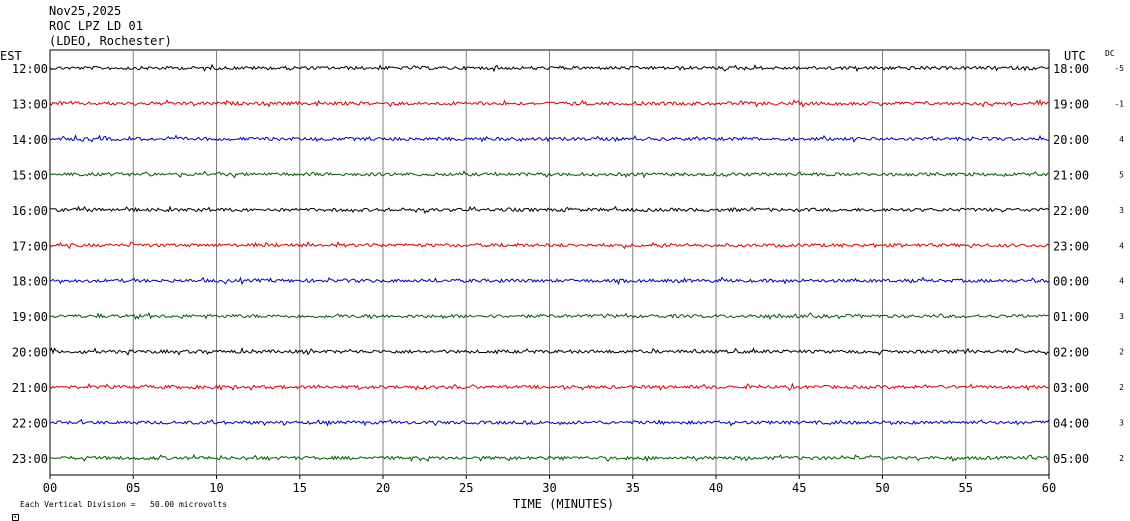 The image size is (1130, 521). What do you see at coordinates (30, 211) in the screenshot?
I see `est-hour-label: 16:00` at bounding box center [30, 211].